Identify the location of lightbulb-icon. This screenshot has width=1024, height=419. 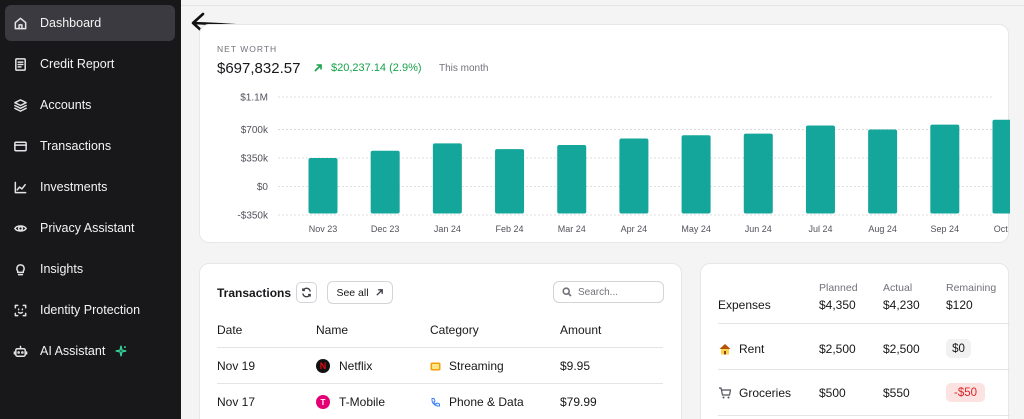
(20, 269).